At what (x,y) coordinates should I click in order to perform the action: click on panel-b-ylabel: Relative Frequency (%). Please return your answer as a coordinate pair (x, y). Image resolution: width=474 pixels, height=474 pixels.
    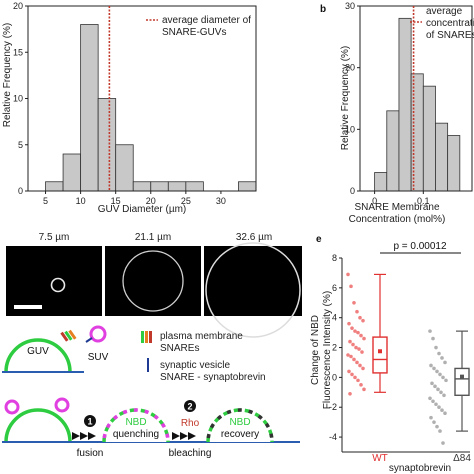
    Looking at the image, I should click on (345, 98).